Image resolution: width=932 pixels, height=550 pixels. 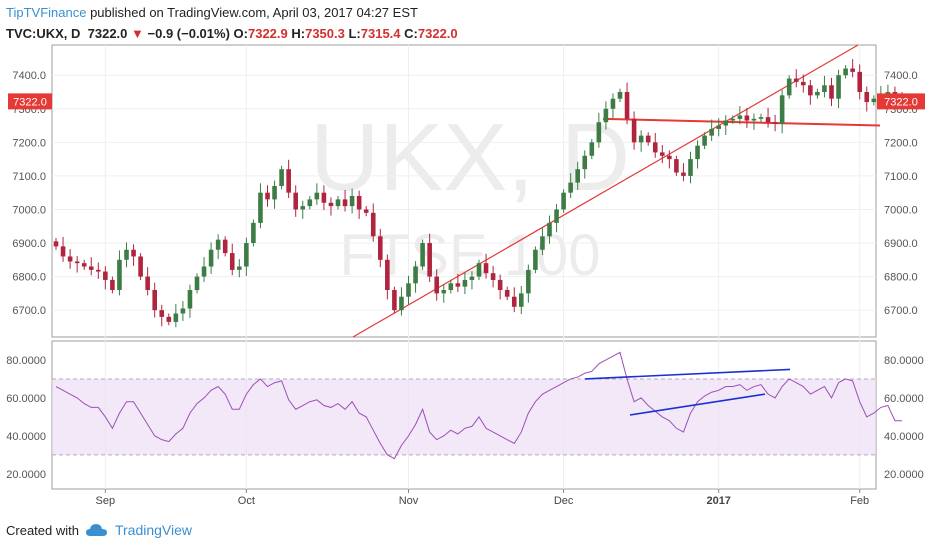 I want to click on symbol-label: TVC:UKX, D, so click(x=43, y=33).